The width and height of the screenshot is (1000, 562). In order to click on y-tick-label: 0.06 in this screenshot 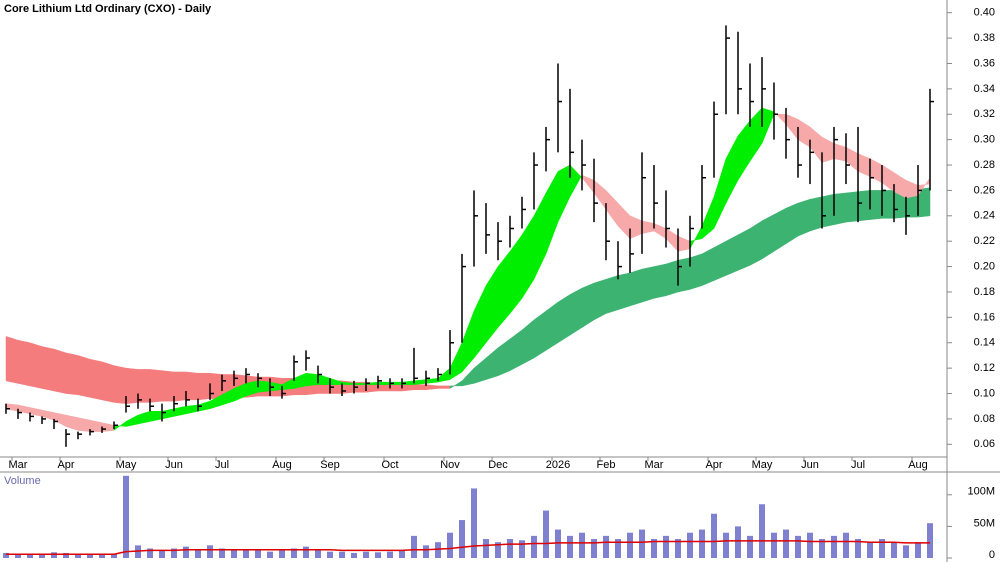, I will do `click(984, 444)`.